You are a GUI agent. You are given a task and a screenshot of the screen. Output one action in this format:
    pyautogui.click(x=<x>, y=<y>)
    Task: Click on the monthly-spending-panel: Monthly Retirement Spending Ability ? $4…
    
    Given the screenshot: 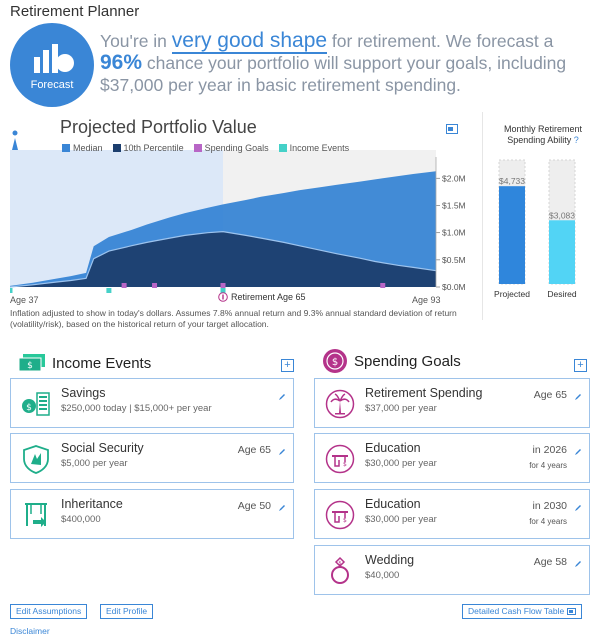 What is the action you would take?
    pyautogui.click(x=538, y=216)
    